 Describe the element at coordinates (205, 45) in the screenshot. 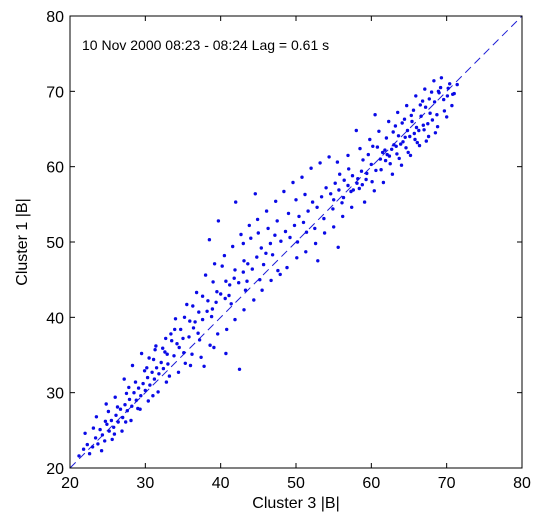

I see `chart-annotation: 10 Nov 2000 08:23 - 08:24 Lag = 0.61 s` at that location.